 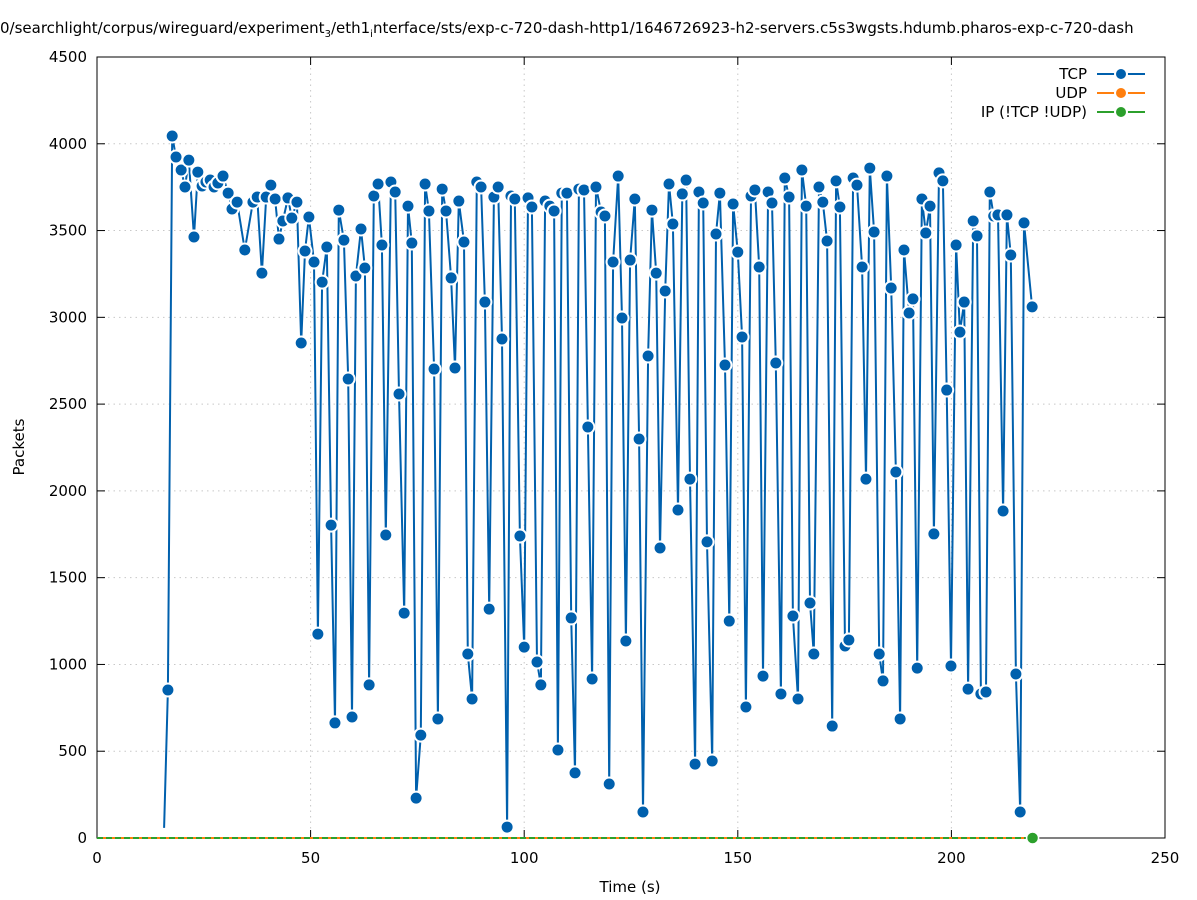 What do you see at coordinates (524, 858) in the screenshot?
I see `x-tick-label: 100` at bounding box center [524, 858].